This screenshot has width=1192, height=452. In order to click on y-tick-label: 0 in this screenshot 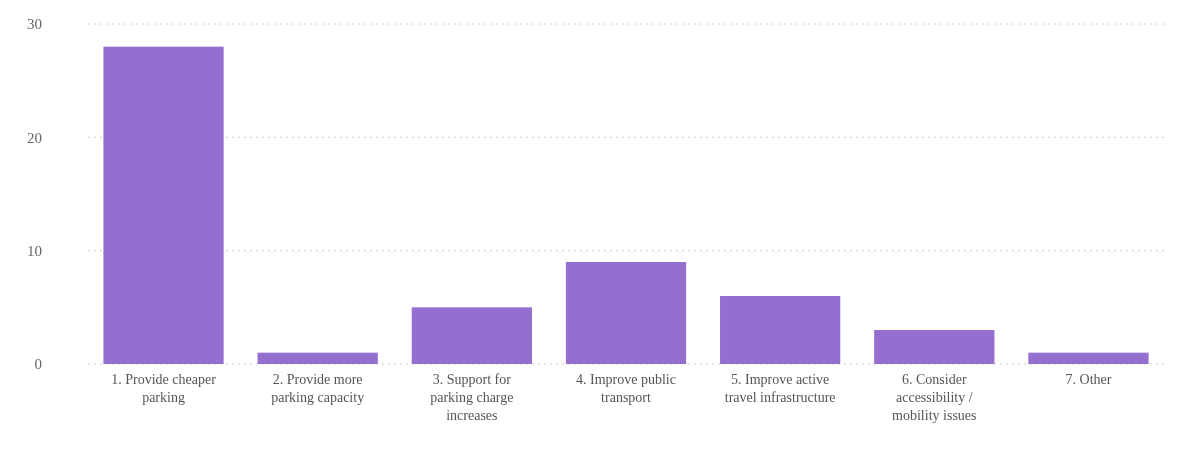, I will do `click(38, 364)`.